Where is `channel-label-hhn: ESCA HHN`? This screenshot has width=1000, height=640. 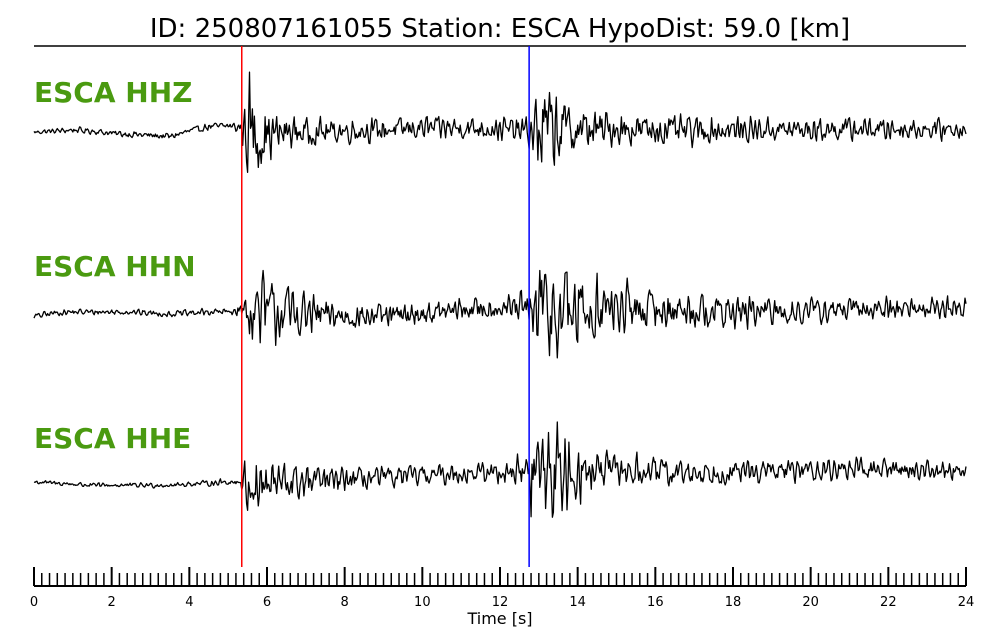 channel-label-hhn: ESCA HHN is located at coordinates (115, 266).